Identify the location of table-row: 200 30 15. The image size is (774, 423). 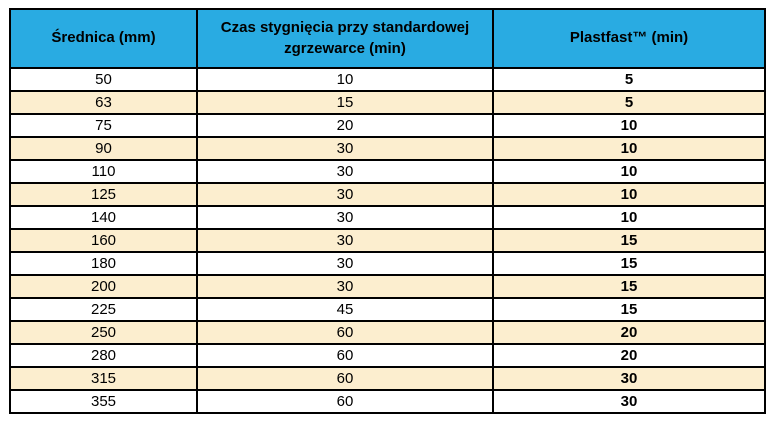
(387, 286).